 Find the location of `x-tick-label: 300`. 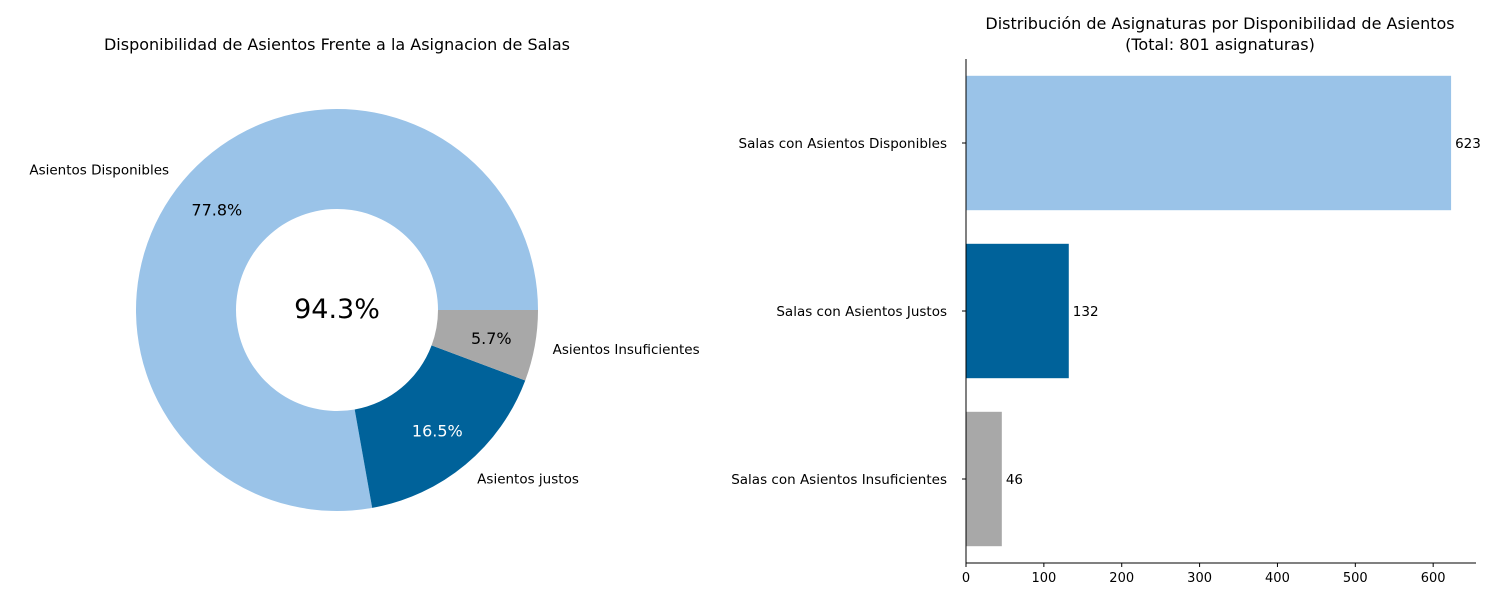

x-tick-label: 300 is located at coordinates (1199, 578).